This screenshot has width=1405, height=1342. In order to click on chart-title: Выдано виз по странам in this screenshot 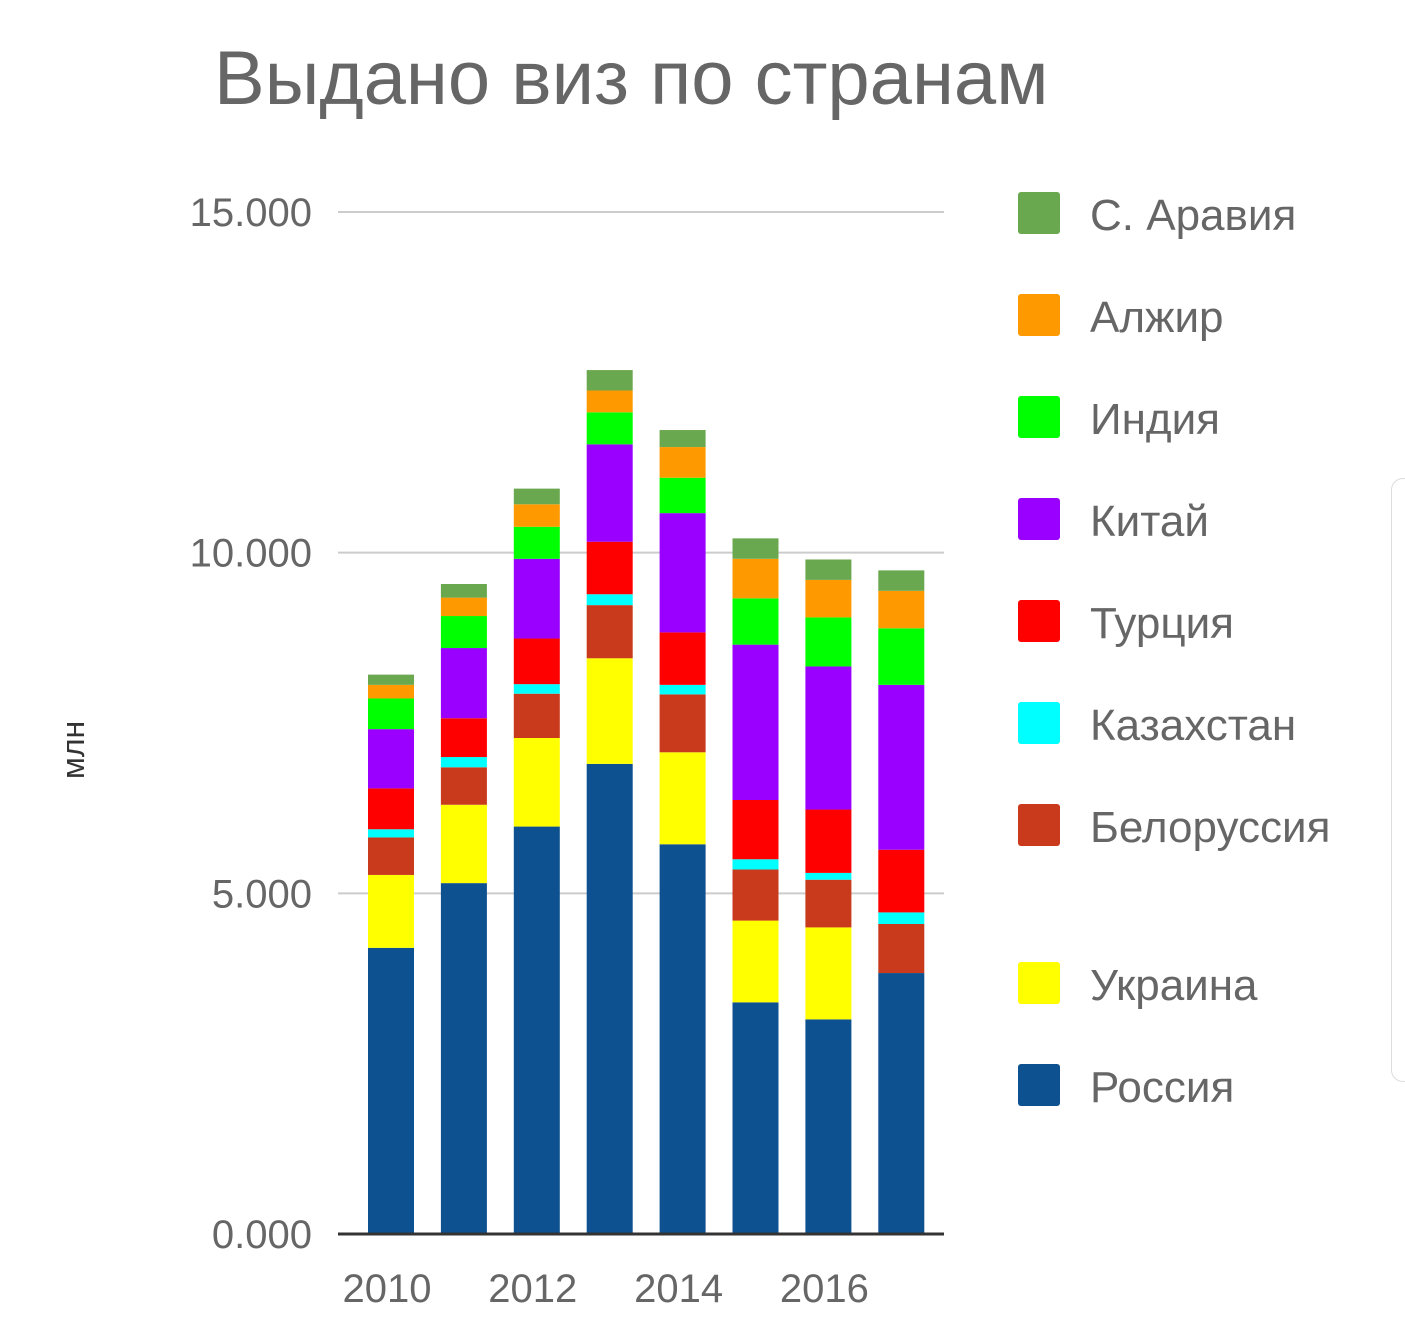, I will do `click(631, 78)`.